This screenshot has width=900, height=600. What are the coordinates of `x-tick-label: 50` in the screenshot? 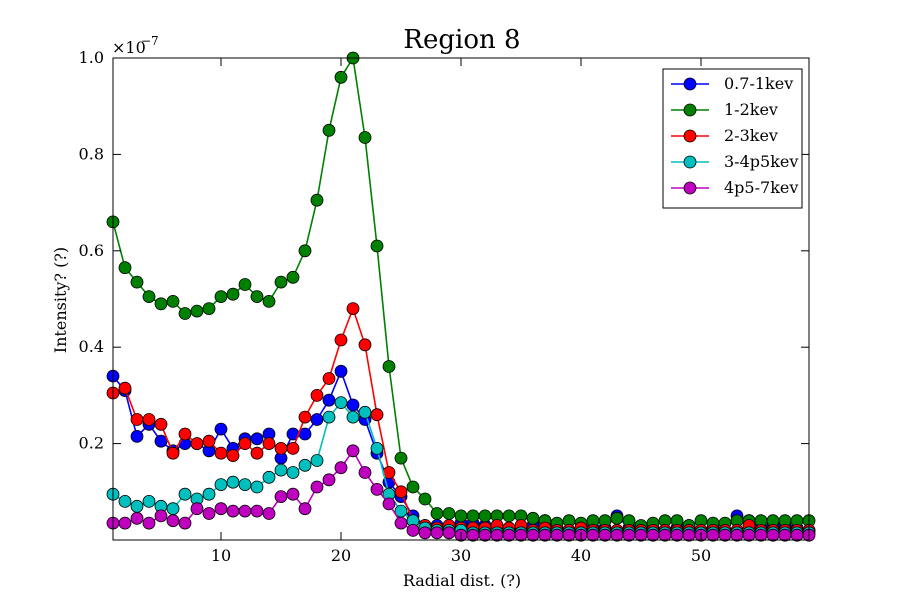 It's located at (701, 555).